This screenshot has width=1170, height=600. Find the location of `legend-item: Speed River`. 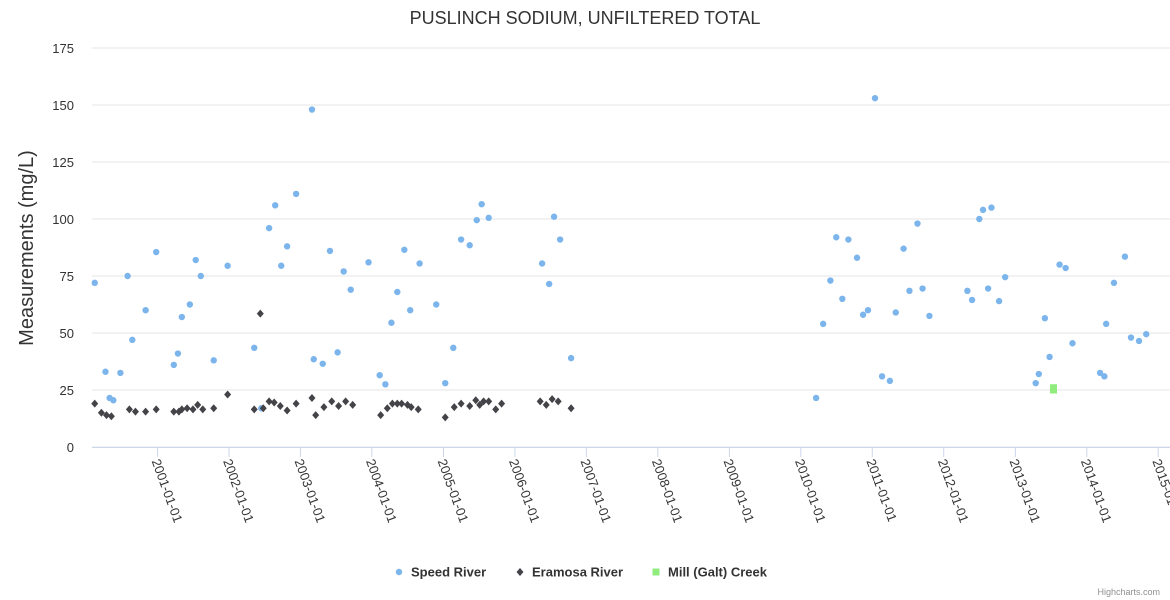

legend-item: Speed River is located at coordinates (440, 572).